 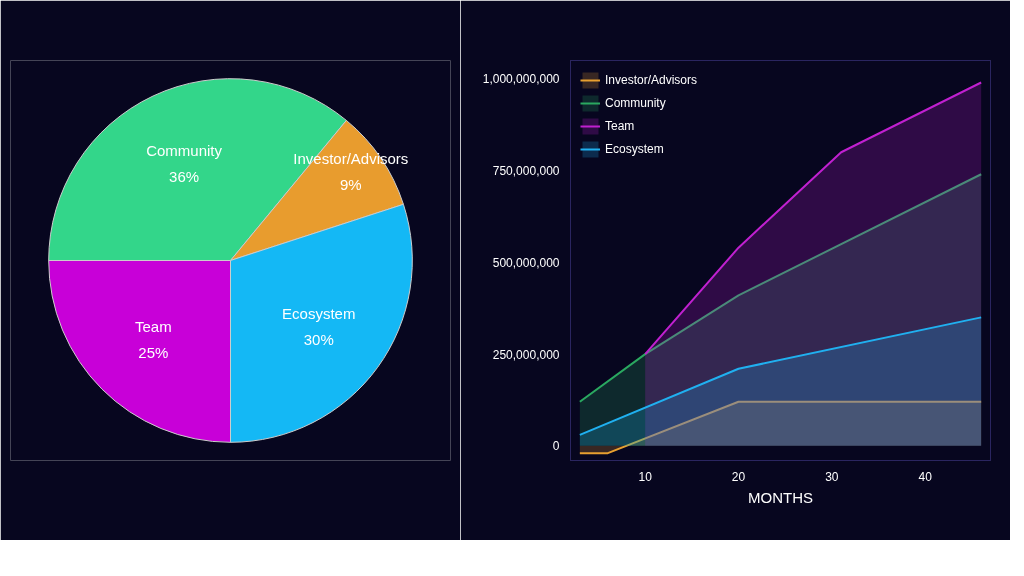 I want to click on data-label: 36%, so click(x=184, y=176).